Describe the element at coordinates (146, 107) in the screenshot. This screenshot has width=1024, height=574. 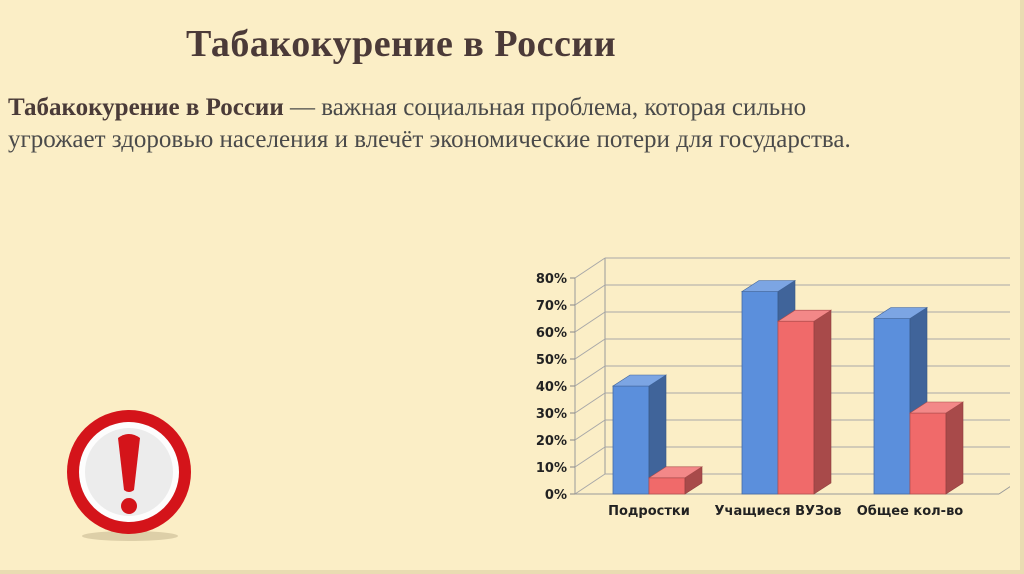
I see `slide-body-emphasis: Табакокурение в России` at that location.